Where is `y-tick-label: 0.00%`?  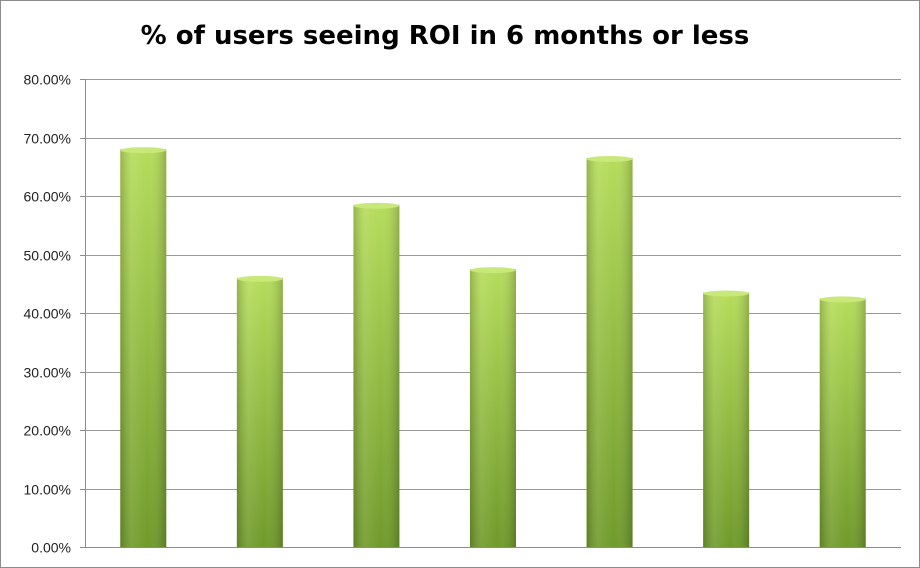 y-tick-label: 0.00% is located at coordinates (51, 548).